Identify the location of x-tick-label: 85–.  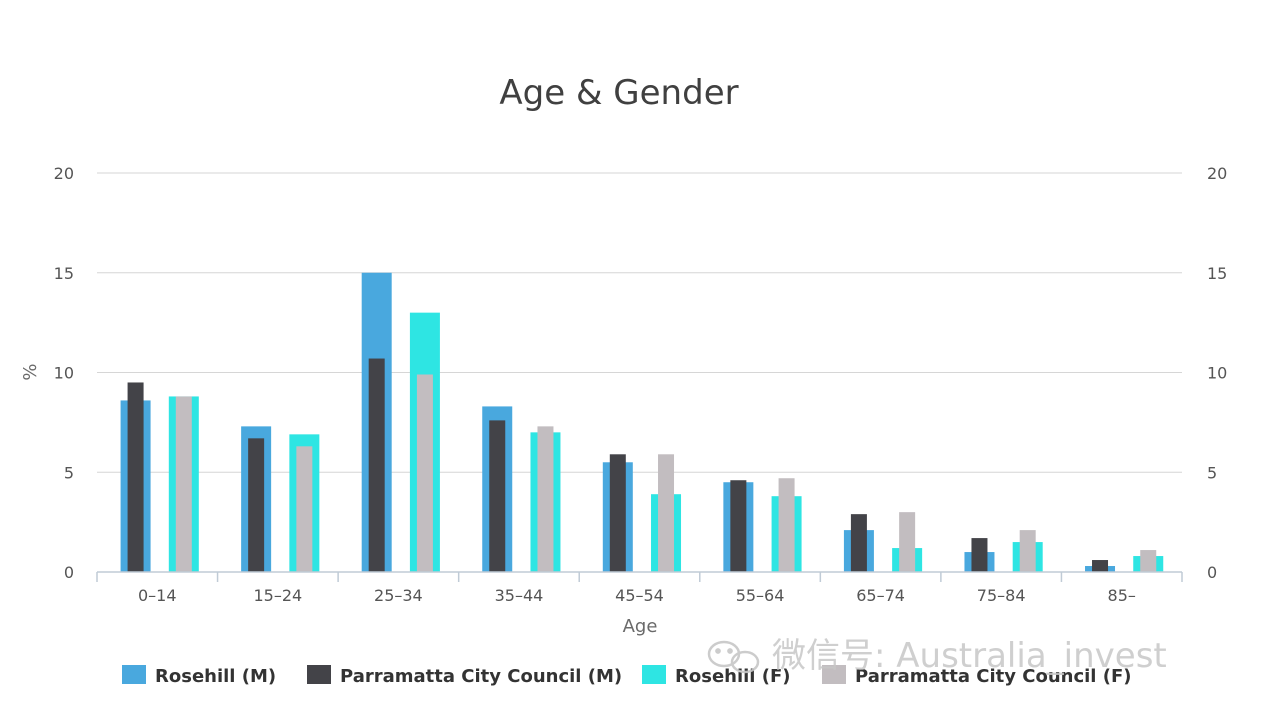
(1122, 595).